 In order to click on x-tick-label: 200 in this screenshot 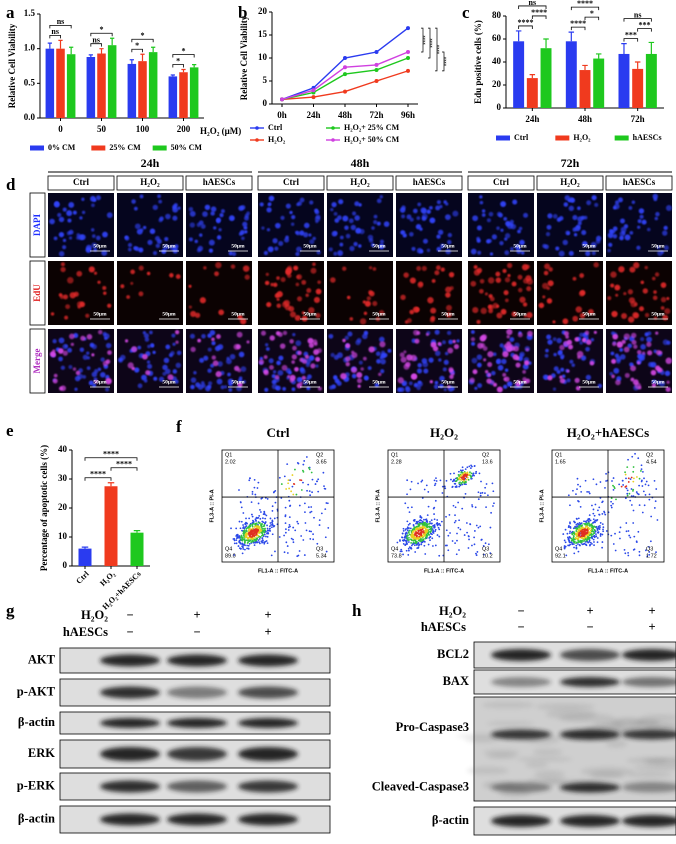, I will do `click(184, 129)`.